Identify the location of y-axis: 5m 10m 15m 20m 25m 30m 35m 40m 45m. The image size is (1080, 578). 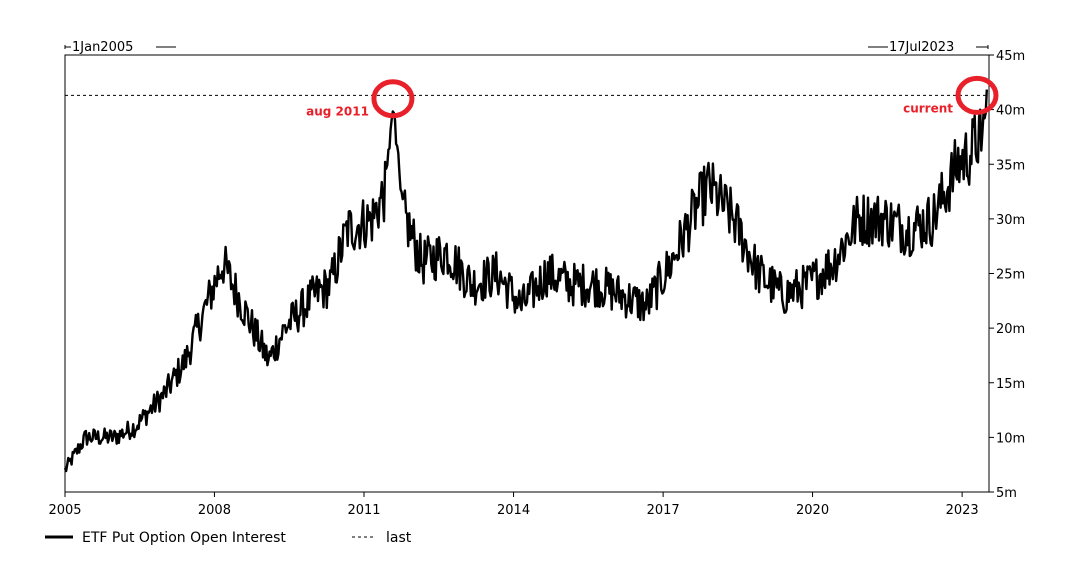
(1007, 275).